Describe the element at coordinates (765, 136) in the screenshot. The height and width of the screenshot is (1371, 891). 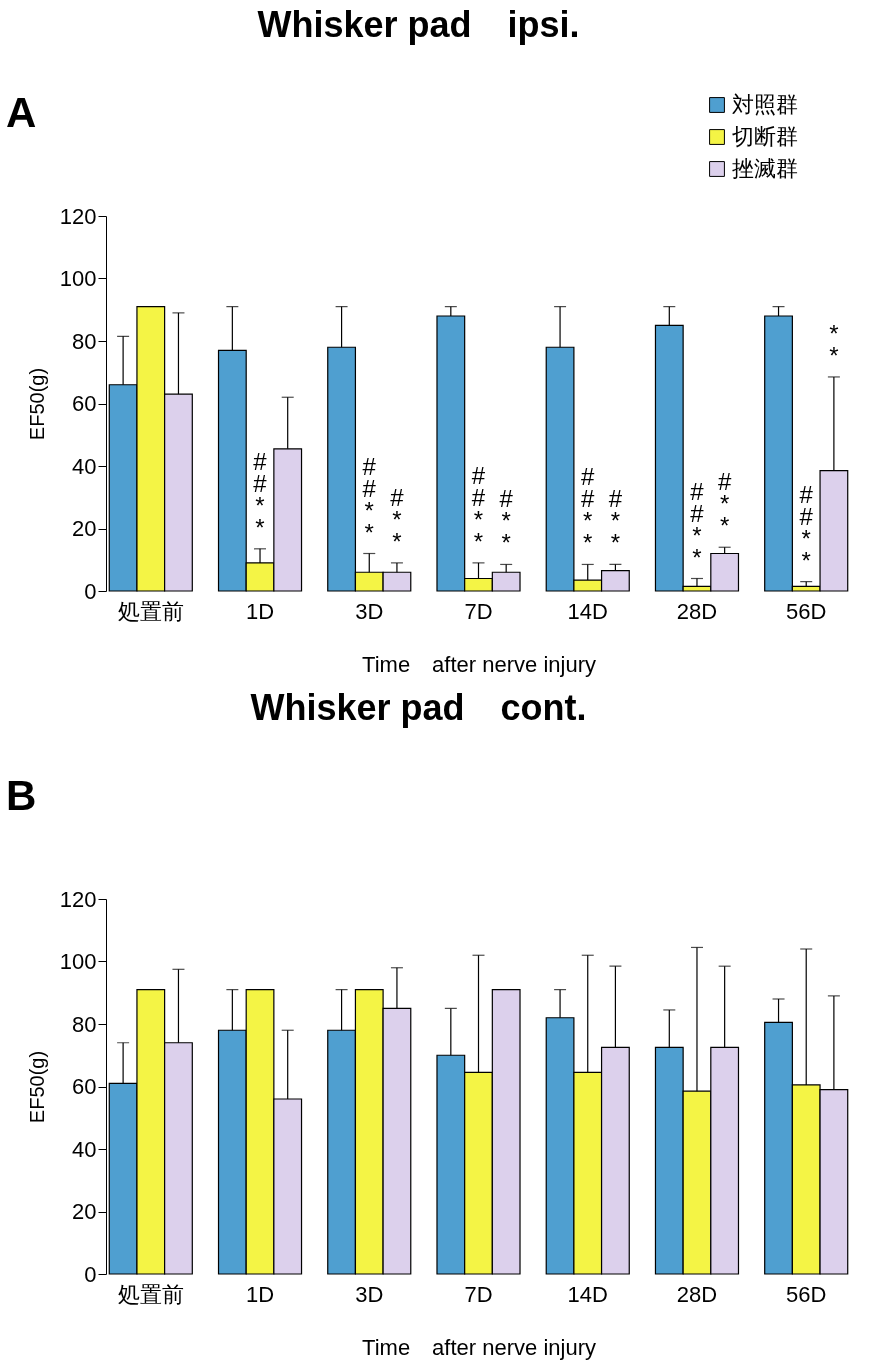
I see `legend-label: 切断群` at that location.